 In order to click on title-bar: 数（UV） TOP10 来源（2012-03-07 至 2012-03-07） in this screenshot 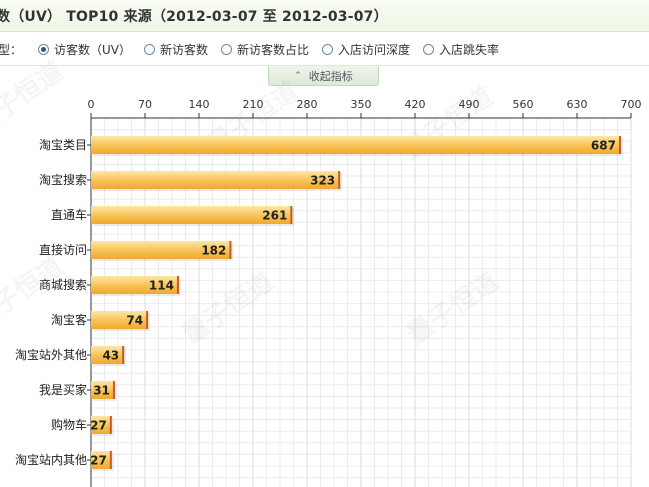, I will do `click(324, 16)`.